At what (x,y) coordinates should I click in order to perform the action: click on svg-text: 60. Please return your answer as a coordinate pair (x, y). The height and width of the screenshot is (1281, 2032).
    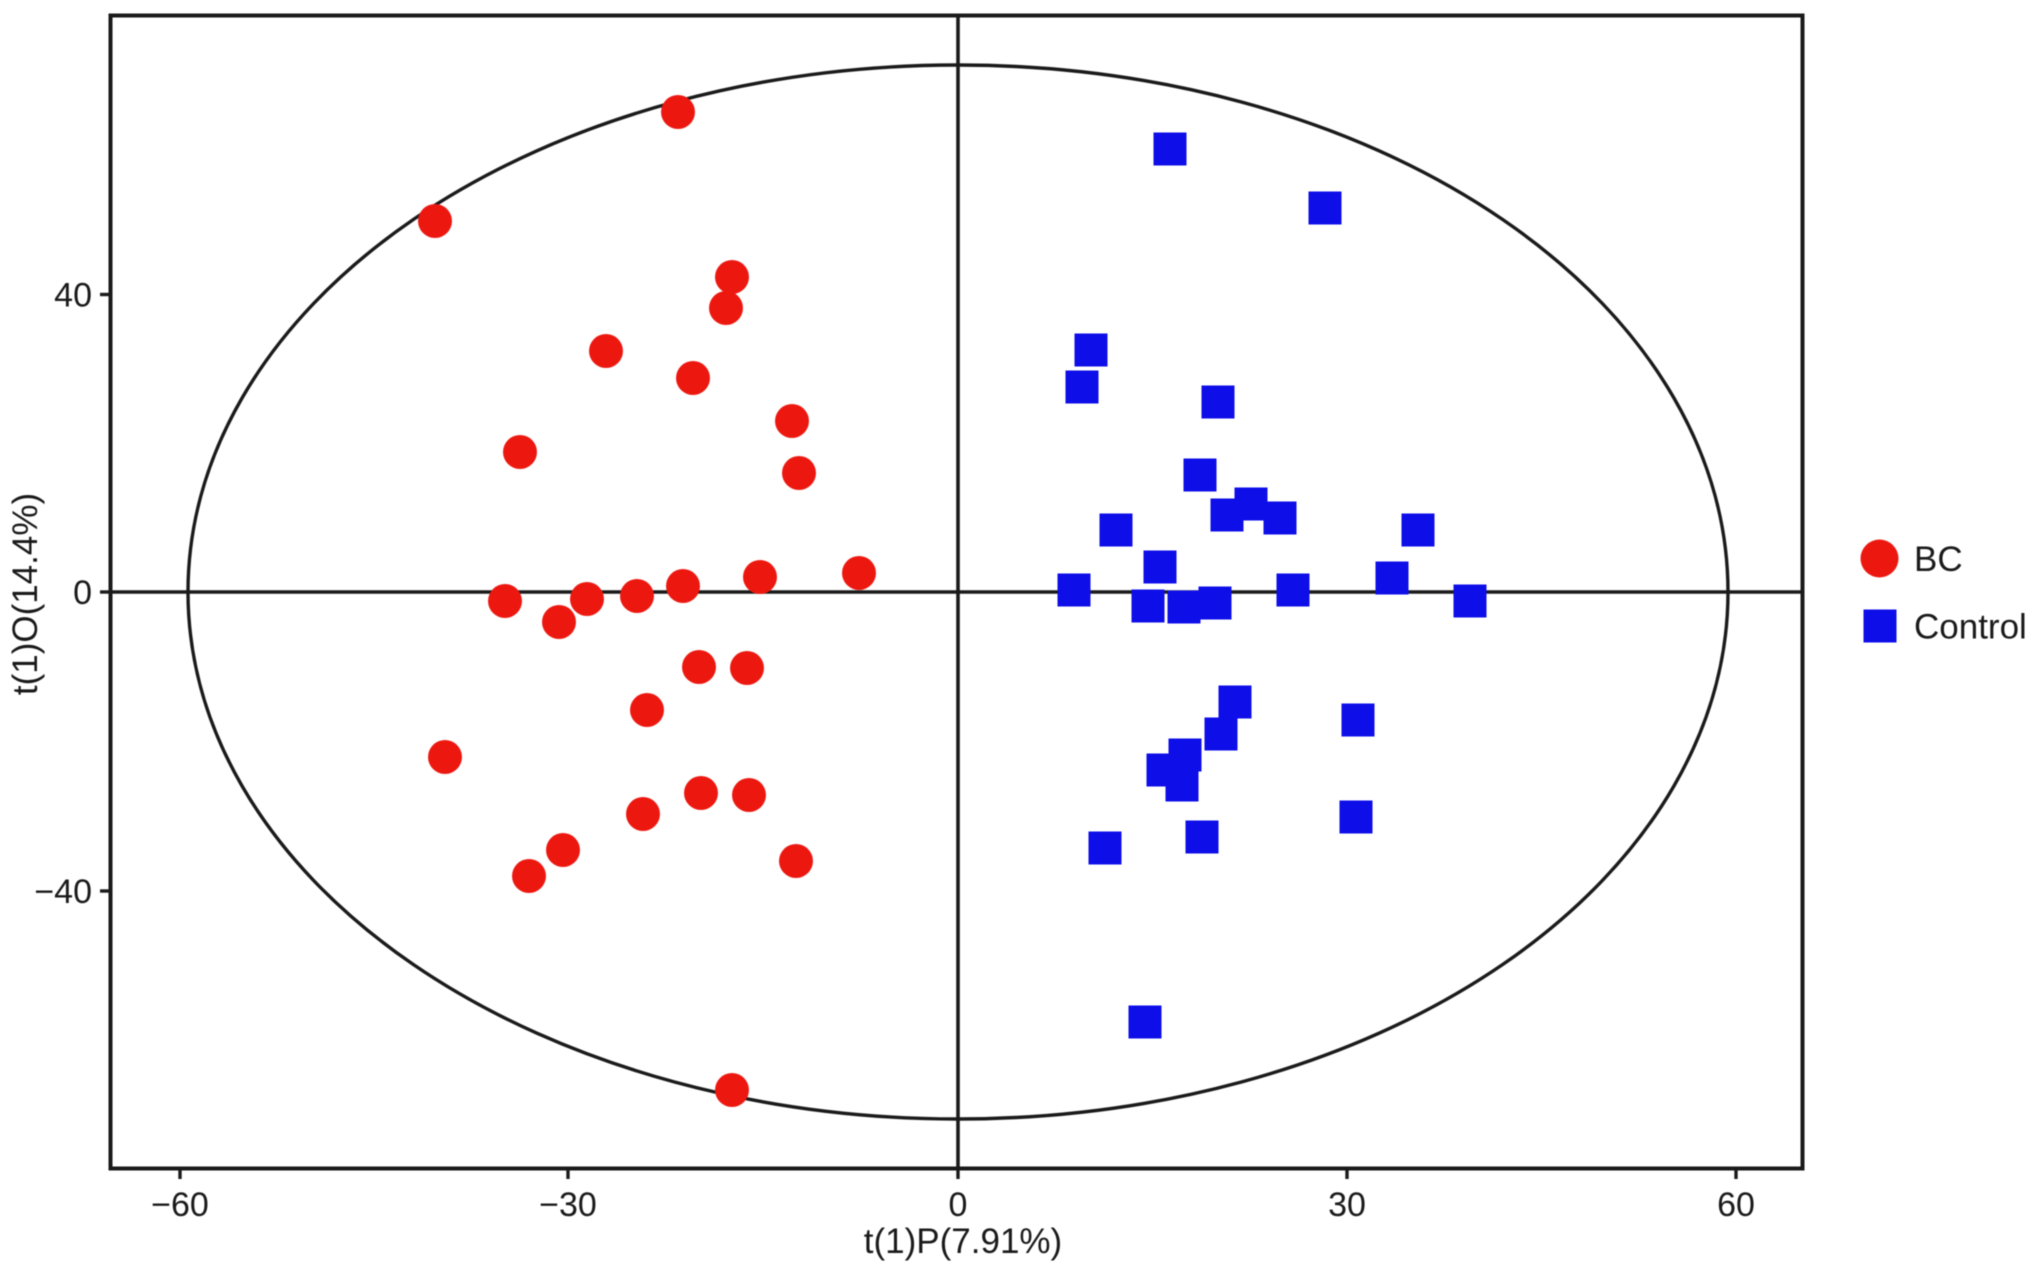
    Looking at the image, I should click on (1736, 1205).